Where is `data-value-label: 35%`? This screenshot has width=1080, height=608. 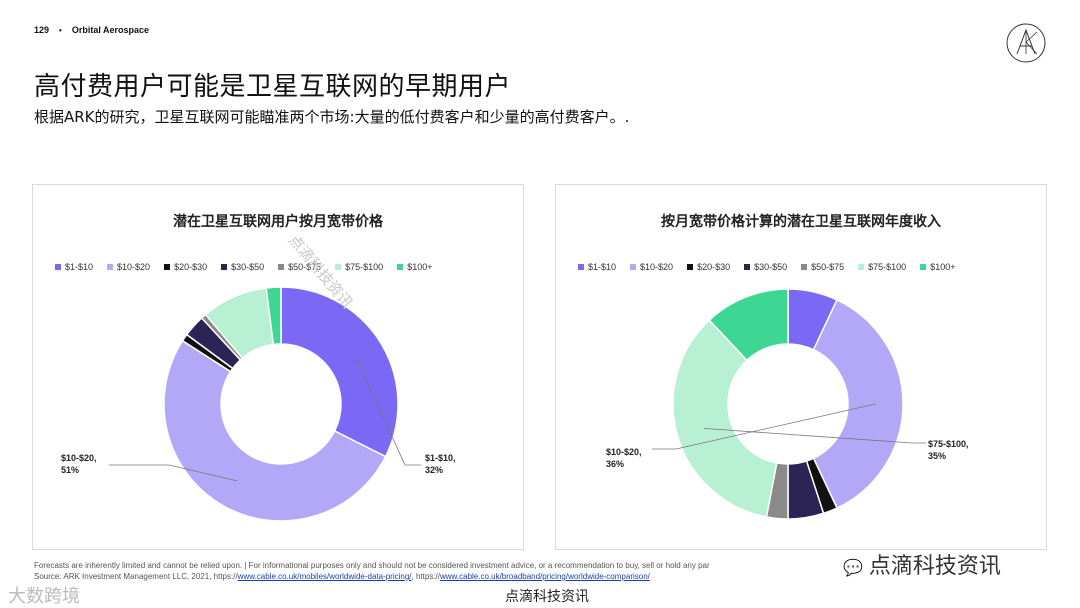
data-value-label: 35% is located at coordinates (937, 456).